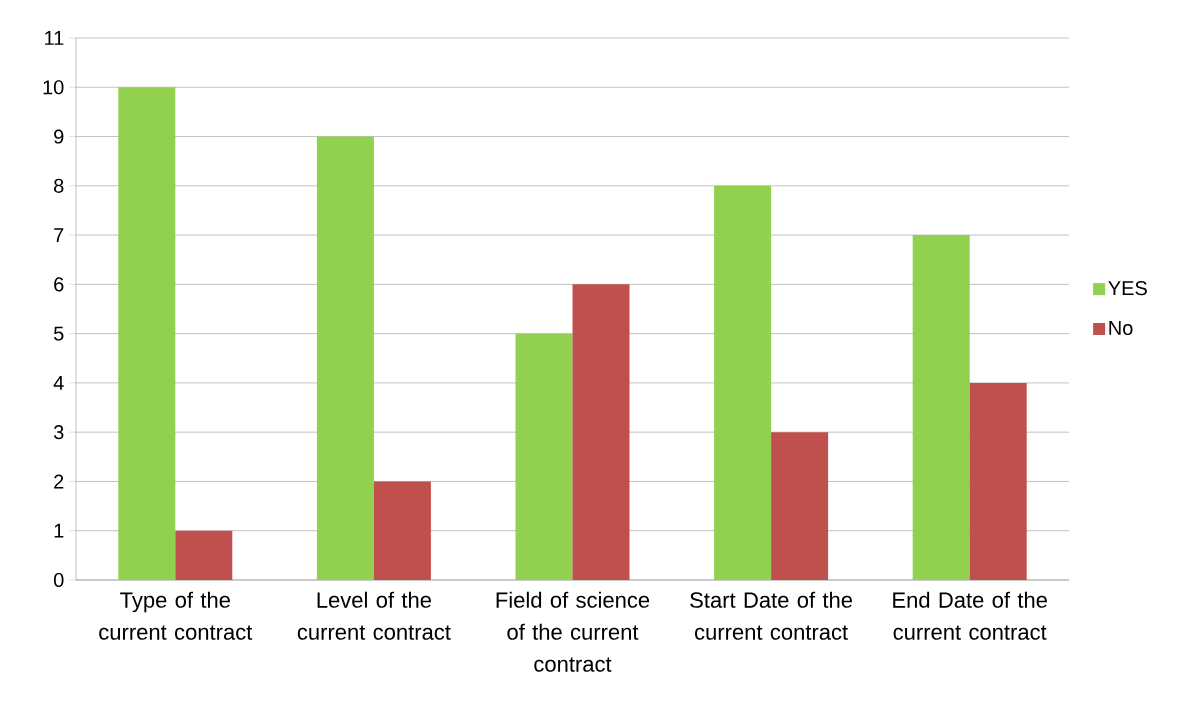 This screenshot has width=1192, height=706. What do you see at coordinates (59, 481) in the screenshot?
I see `y-tick-label: 2` at bounding box center [59, 481].